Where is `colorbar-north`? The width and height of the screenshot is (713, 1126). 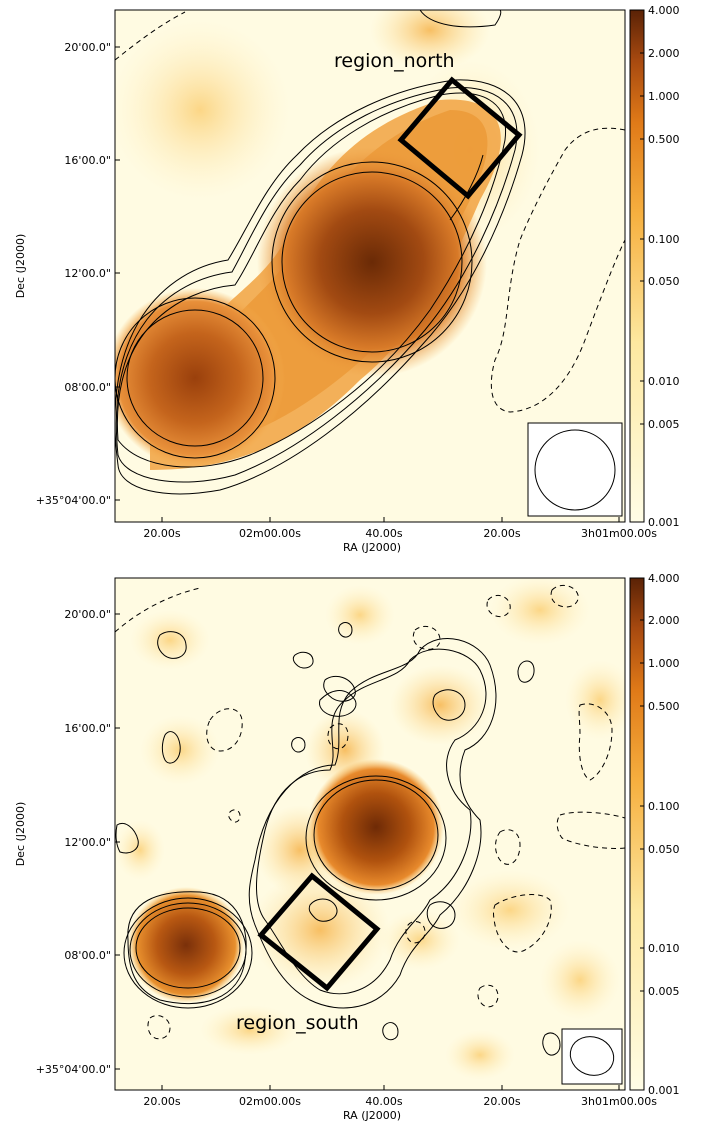
colorbar-north is located at coordinates (637, 266).